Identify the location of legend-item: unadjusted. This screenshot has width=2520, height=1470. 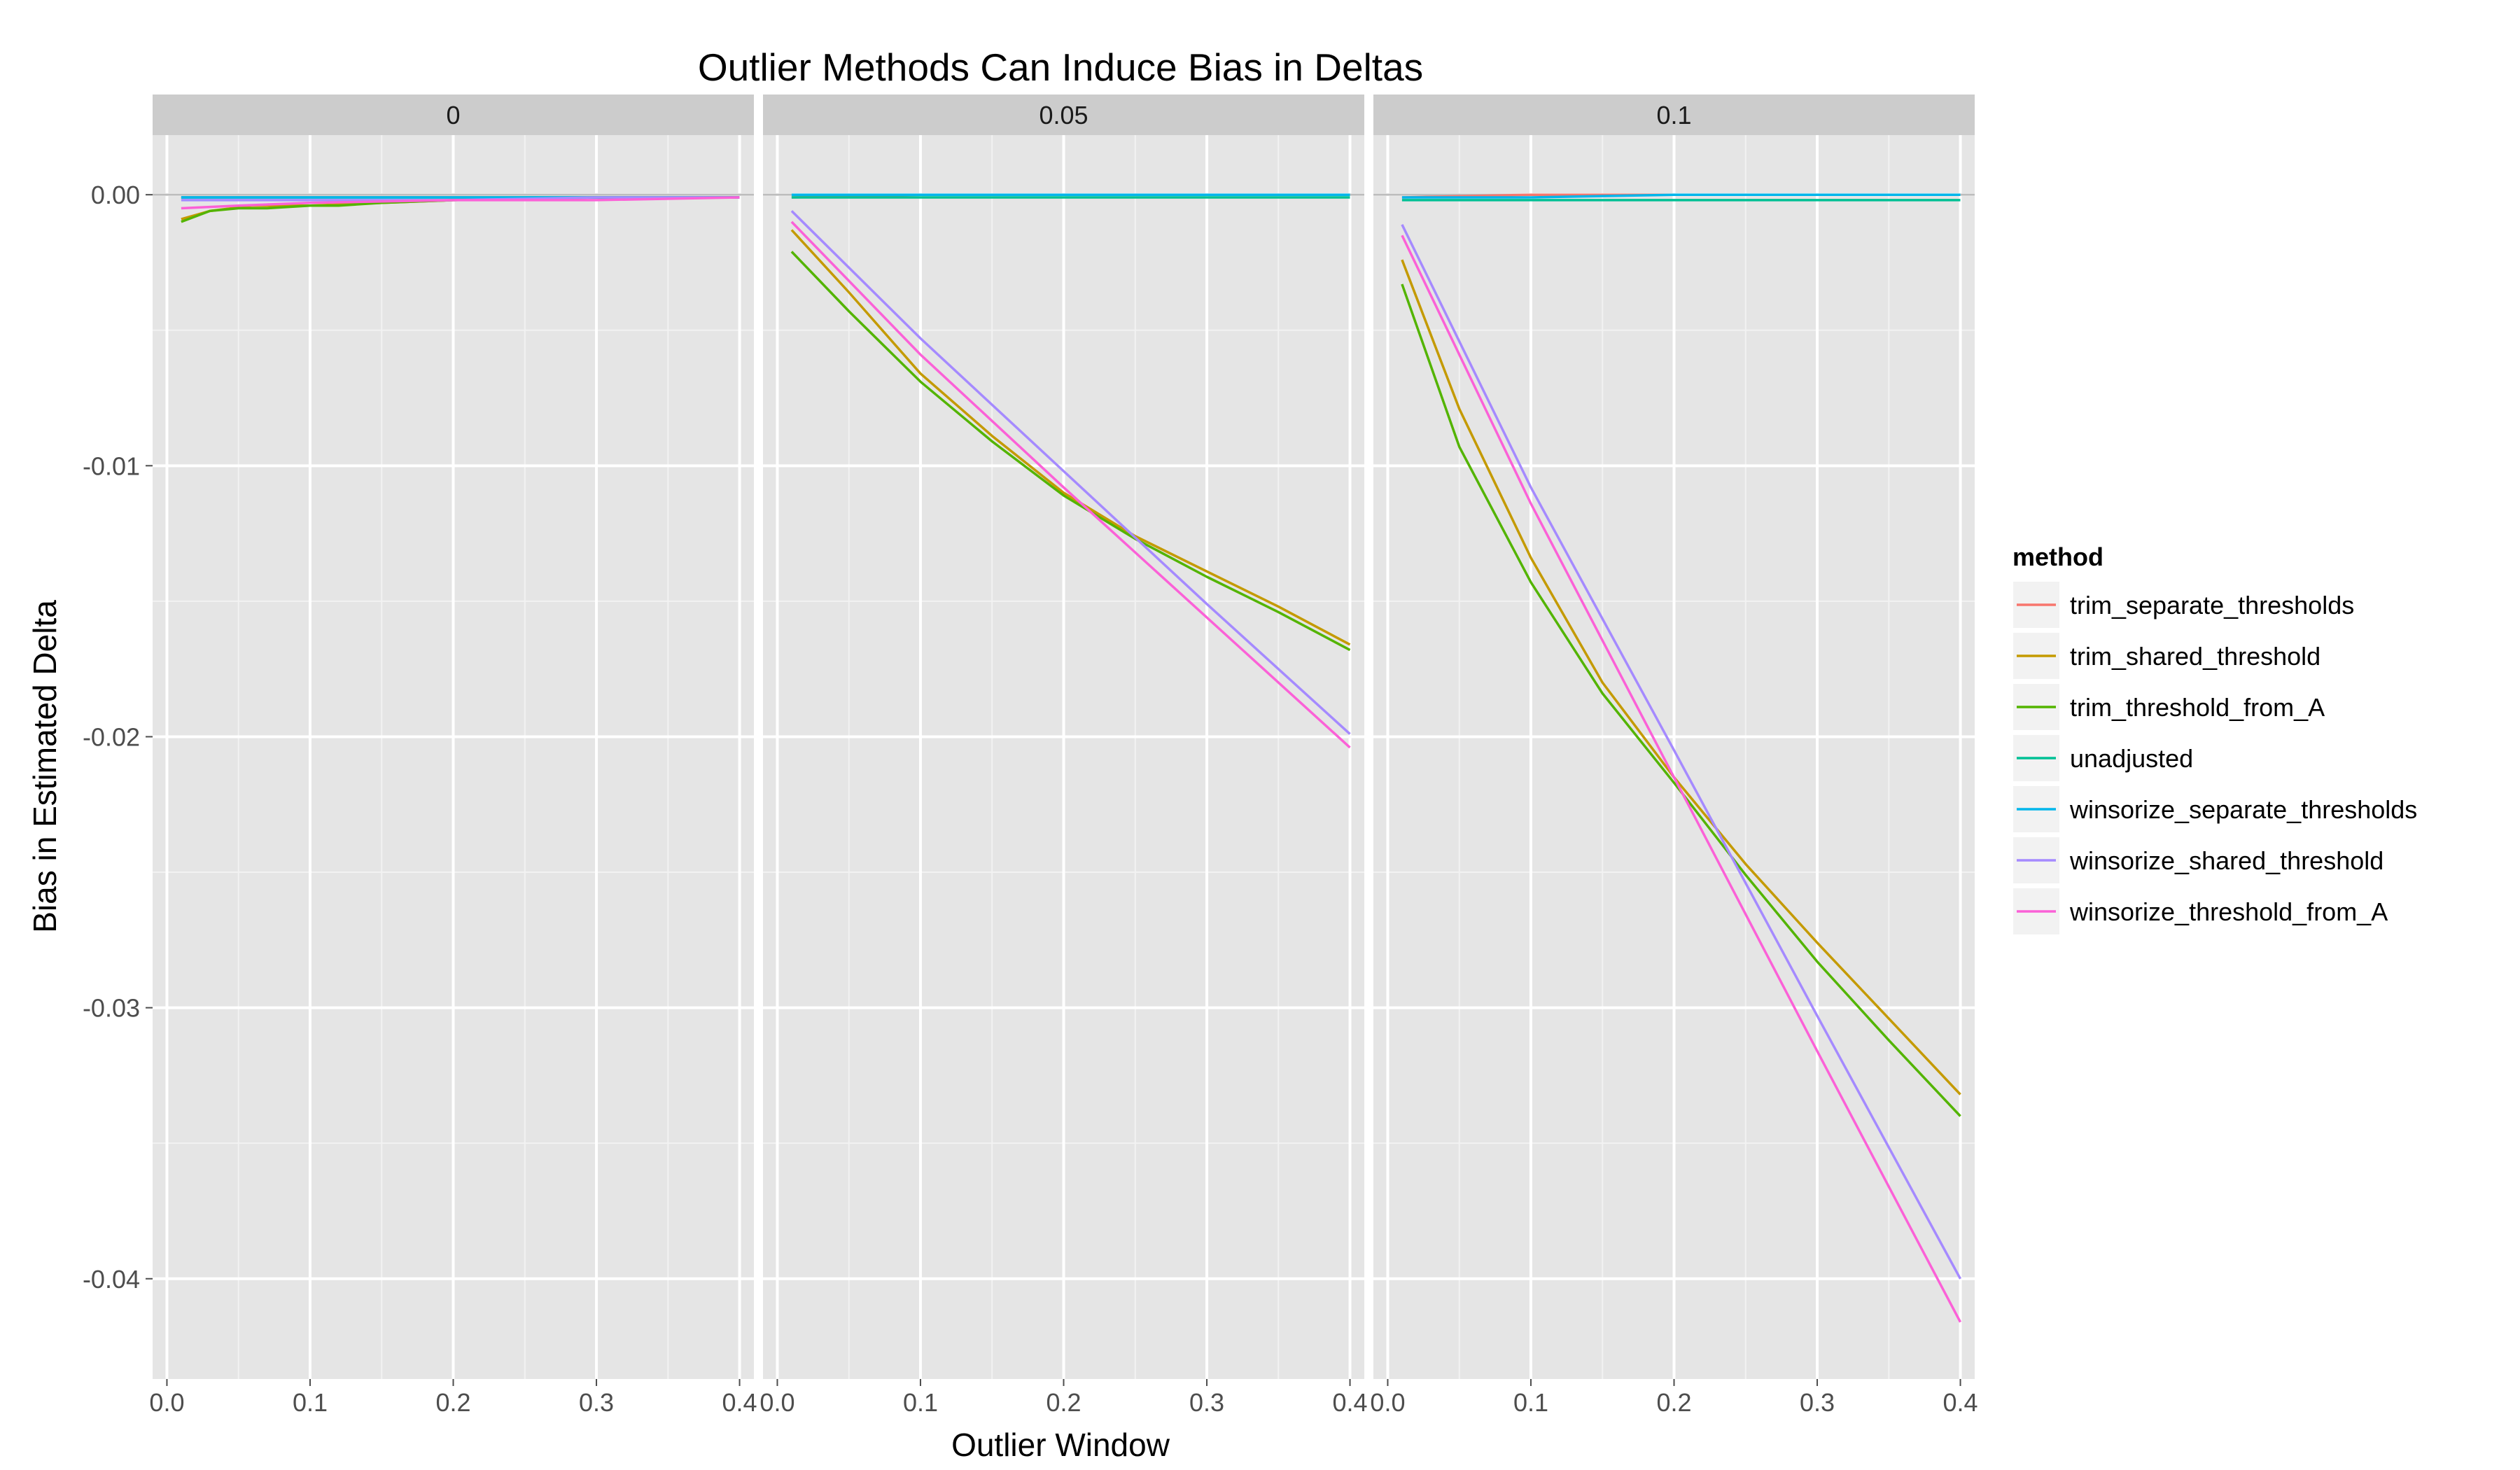
(2102, 758).